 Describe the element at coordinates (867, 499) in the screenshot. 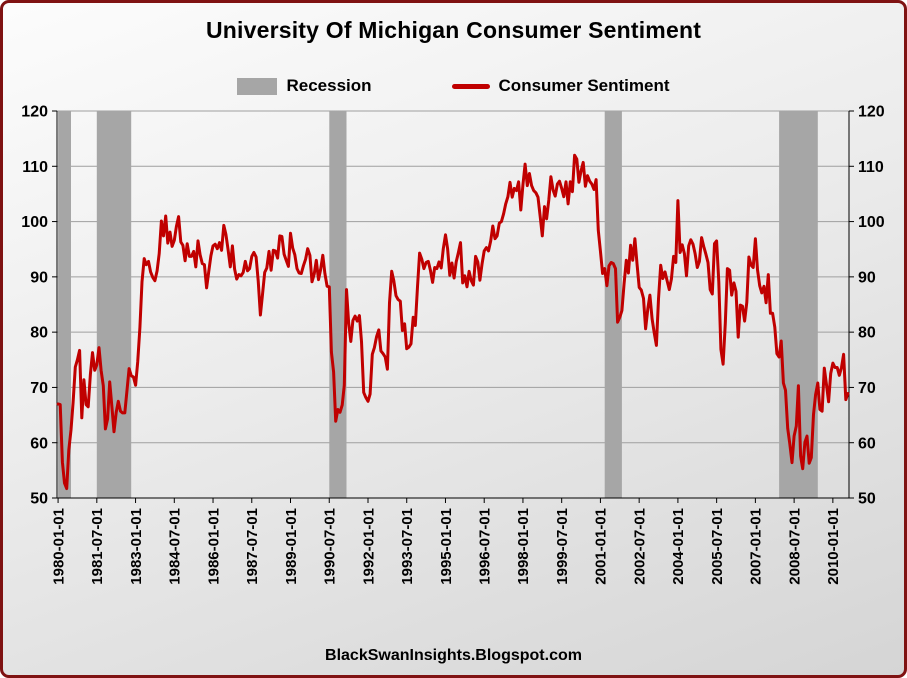

I see `y-axis-label-right: 50` at that location.